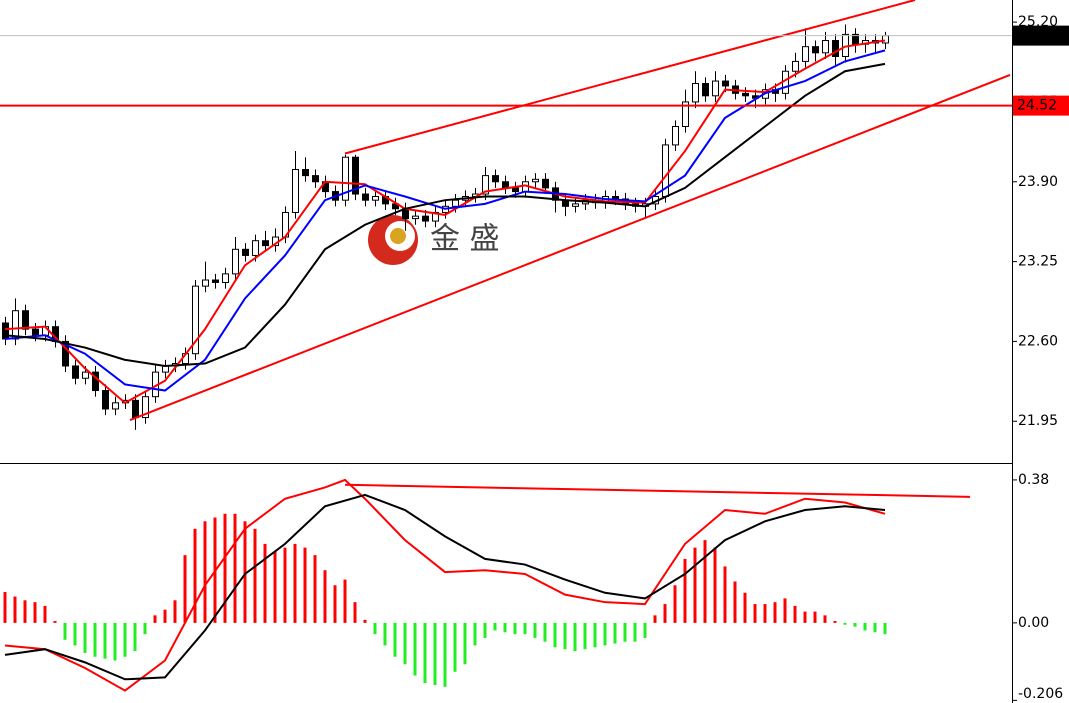 The image size is (1069, 703). What do you see at coordinates (1037, 106) in the screenshot?
I see `price-label: 24.52` at bounding box center [1037, 106].